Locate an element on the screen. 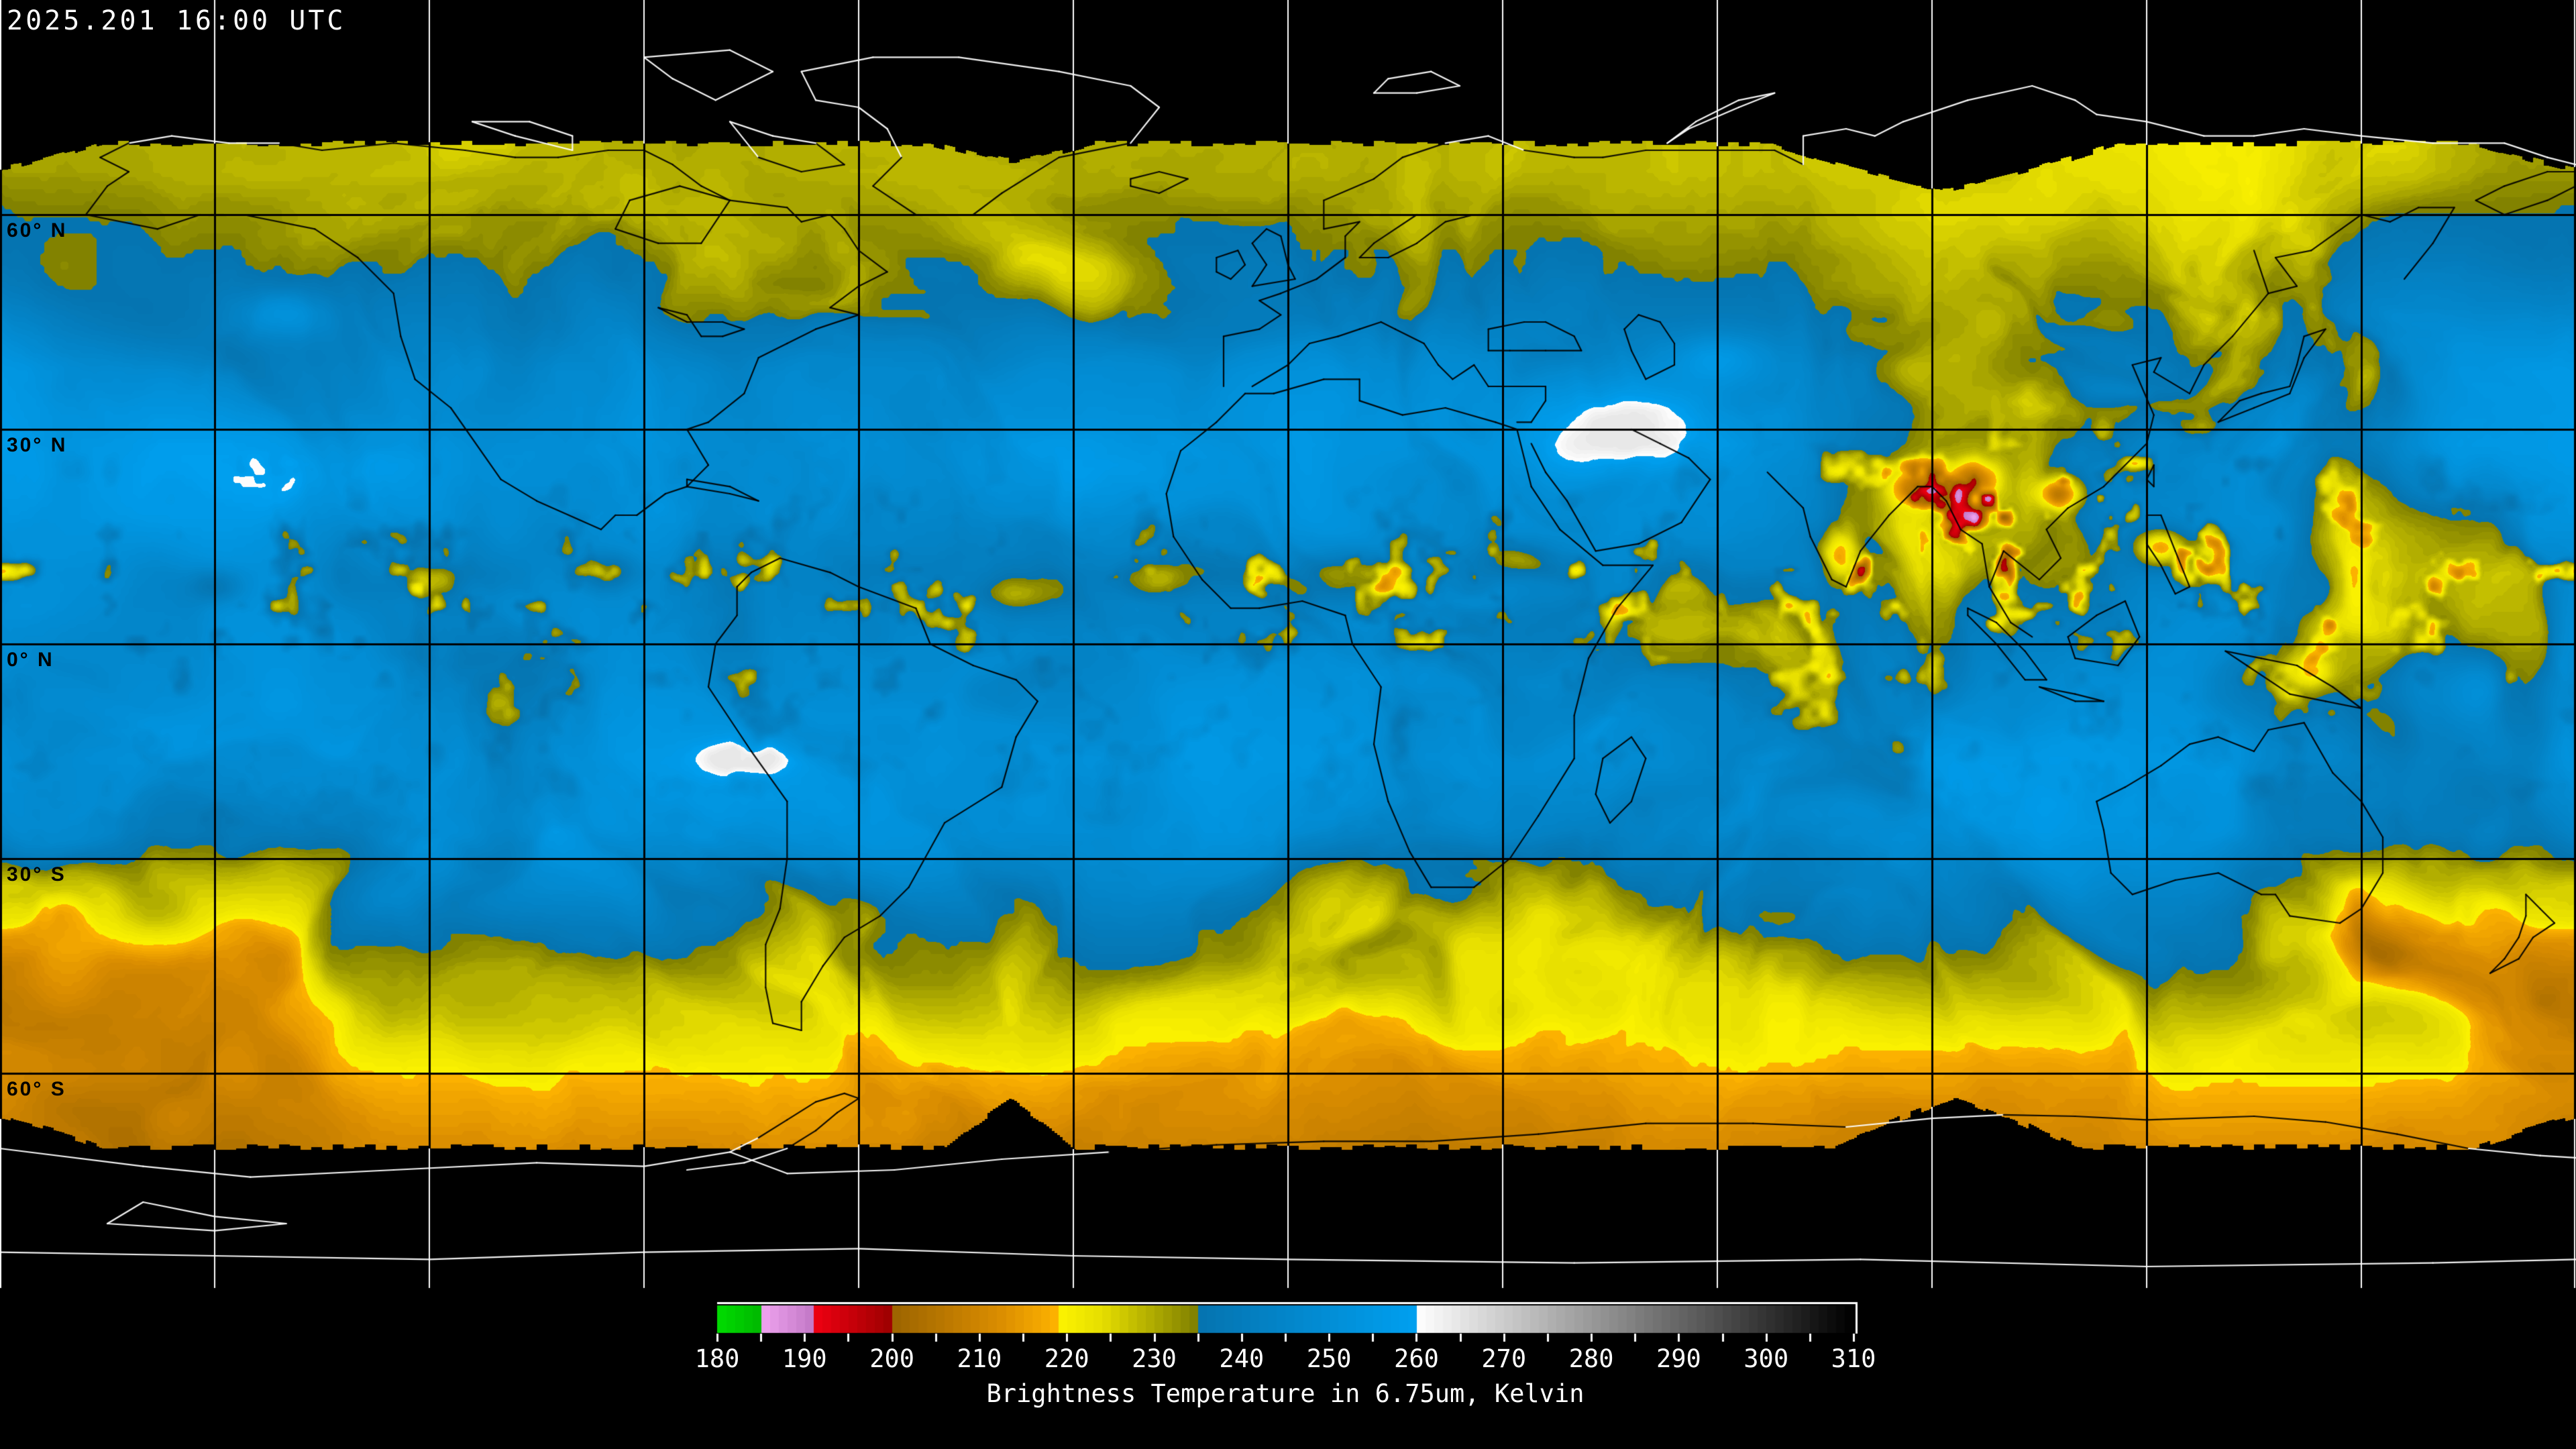  timestamp: 2025.201 16:00 UTC is located at coordinates (176, 20).